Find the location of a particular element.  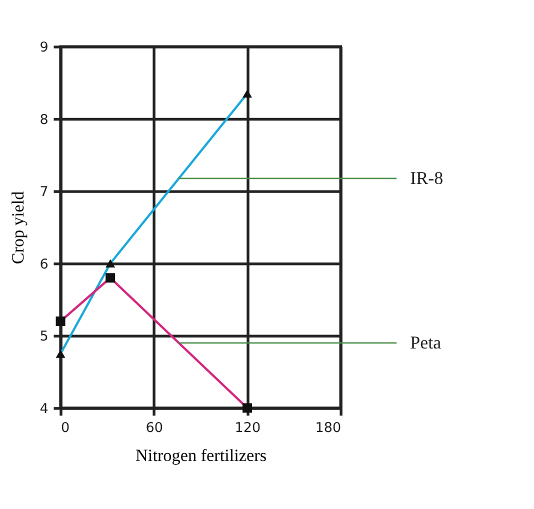

y-tick-label: 5 is located at coordinates (44, 336).